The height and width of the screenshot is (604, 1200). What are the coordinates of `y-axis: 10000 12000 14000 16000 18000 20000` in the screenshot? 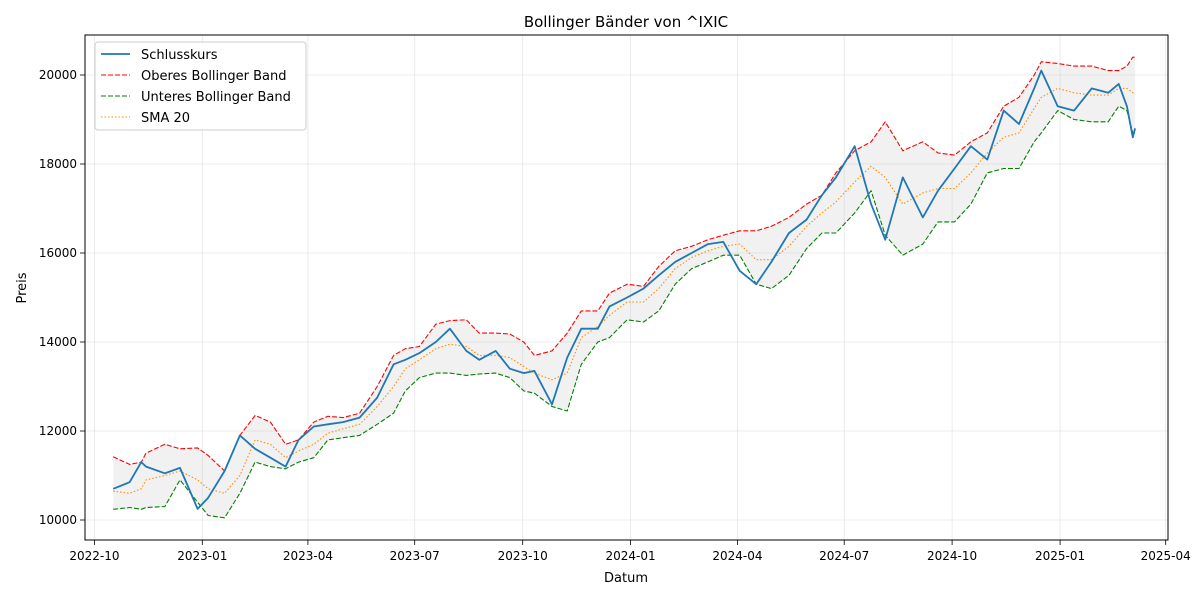 It's located at (62, 297).